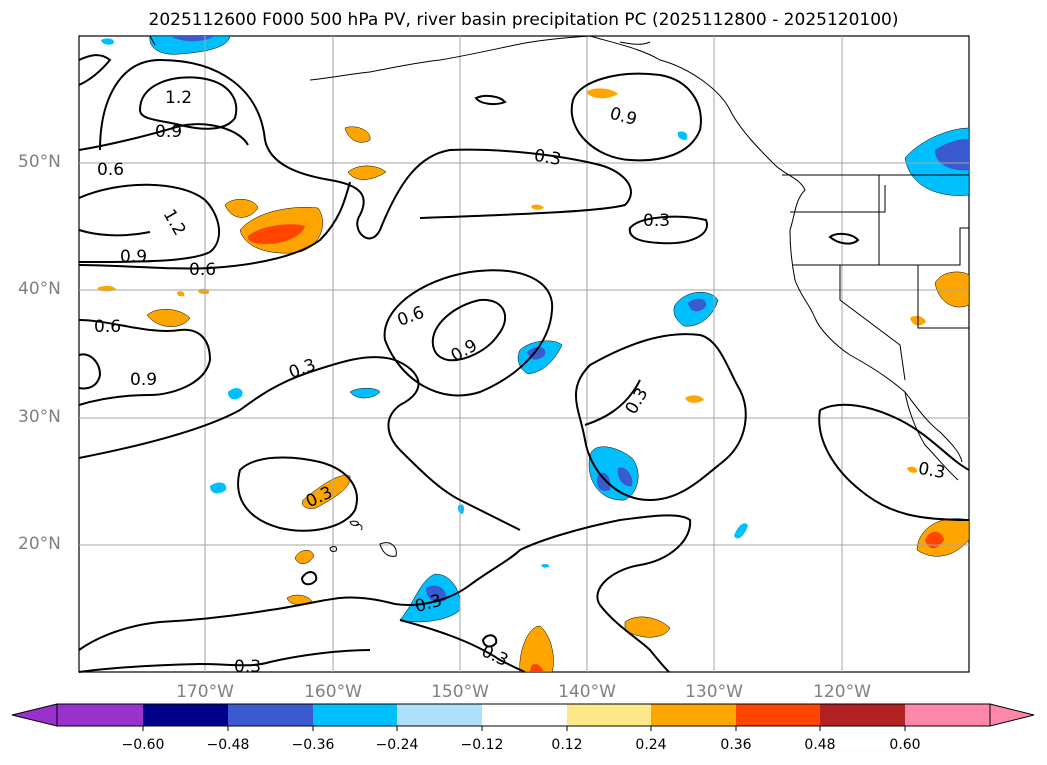  What do you see at coordinates (228, 745) in the screenshot?
I see `colorbar-tick-label: −0.48` at bounding box center [228, 745].